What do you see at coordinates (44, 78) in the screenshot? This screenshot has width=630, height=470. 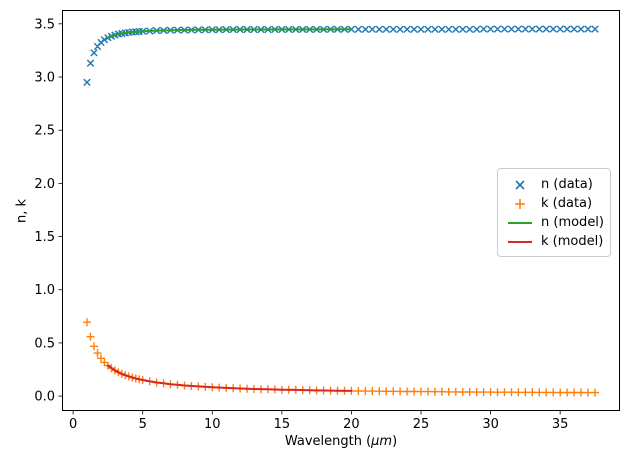 I see `y-tick-label: 3.0` at bounding box center [44, 78].